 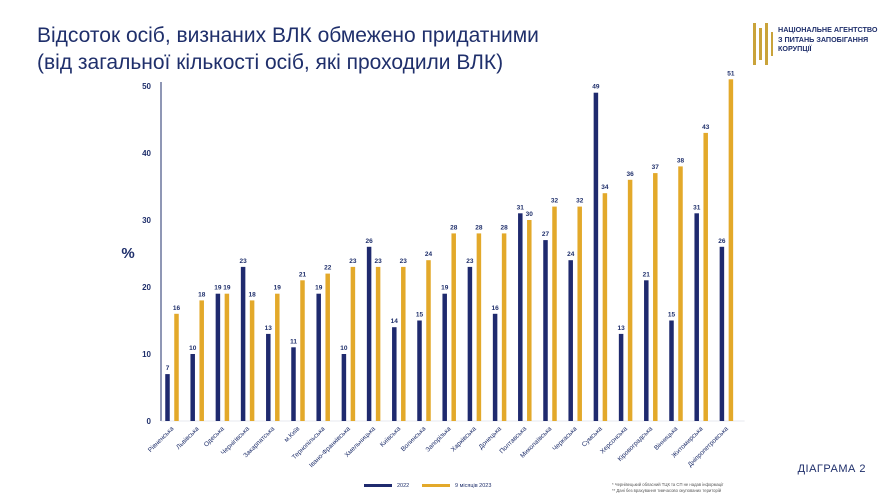 I want to click on y-axis-label: %, so click(x=127, y=253).